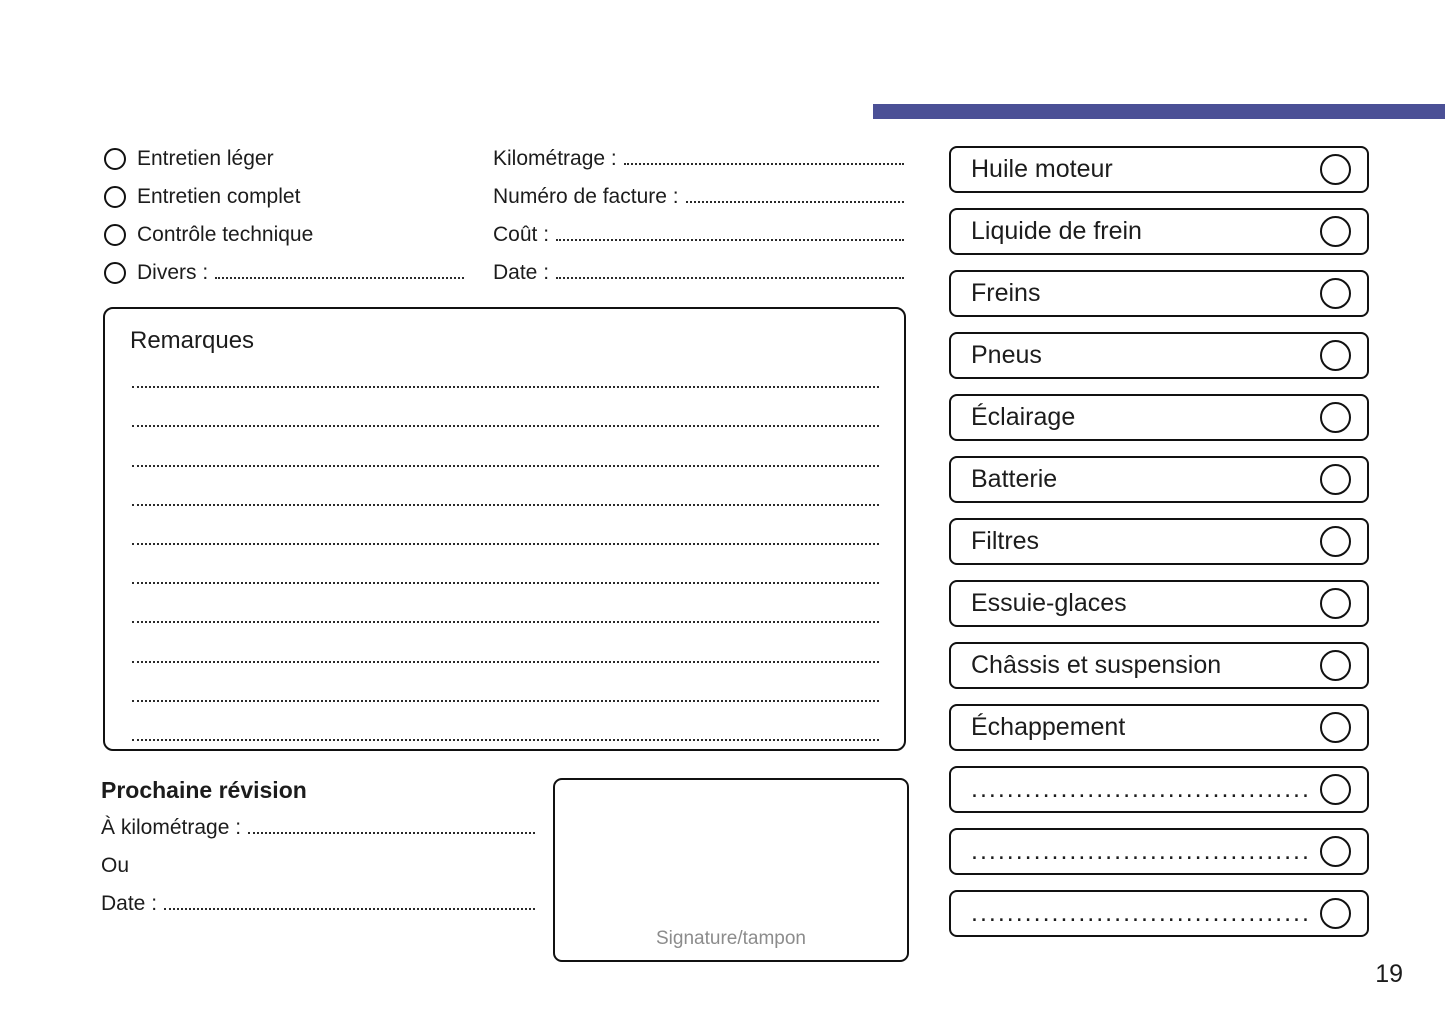 The height and width of the screenshot is (1030, 1445). I want to click on kilometrage-write-in-line, so click(763, 157).